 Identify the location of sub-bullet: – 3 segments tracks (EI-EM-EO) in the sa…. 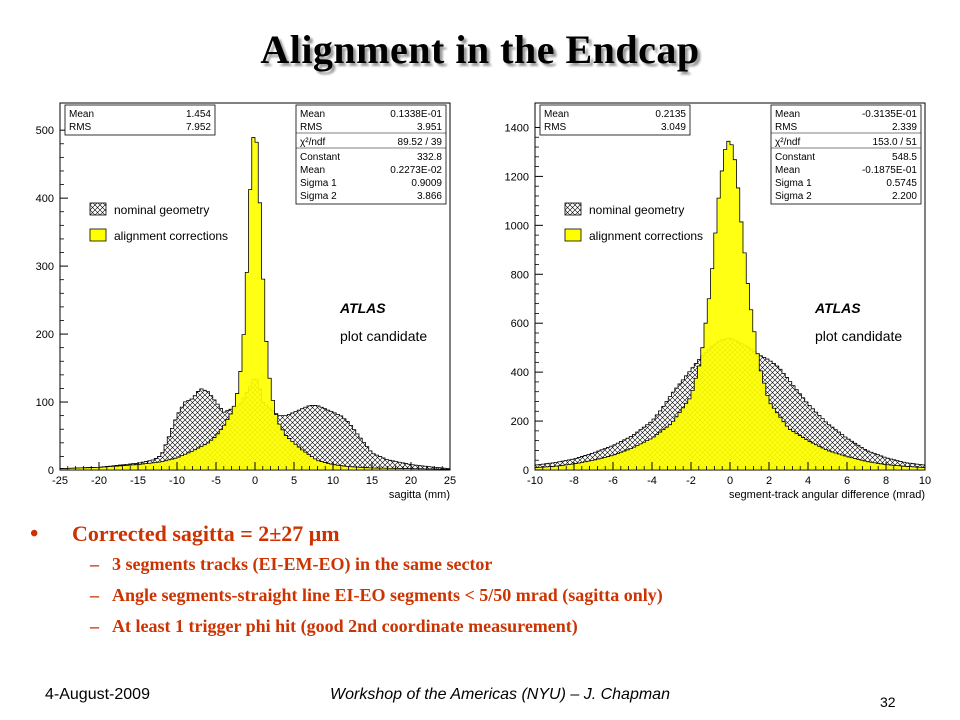
(485, 564).